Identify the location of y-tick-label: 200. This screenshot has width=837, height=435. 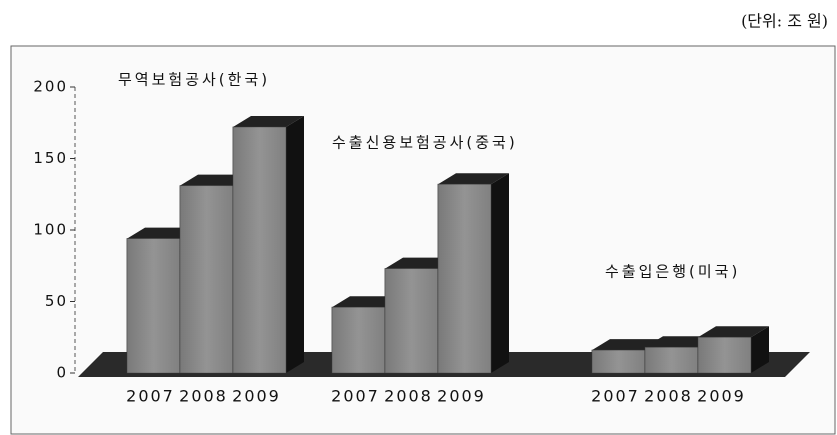
(50, 87).